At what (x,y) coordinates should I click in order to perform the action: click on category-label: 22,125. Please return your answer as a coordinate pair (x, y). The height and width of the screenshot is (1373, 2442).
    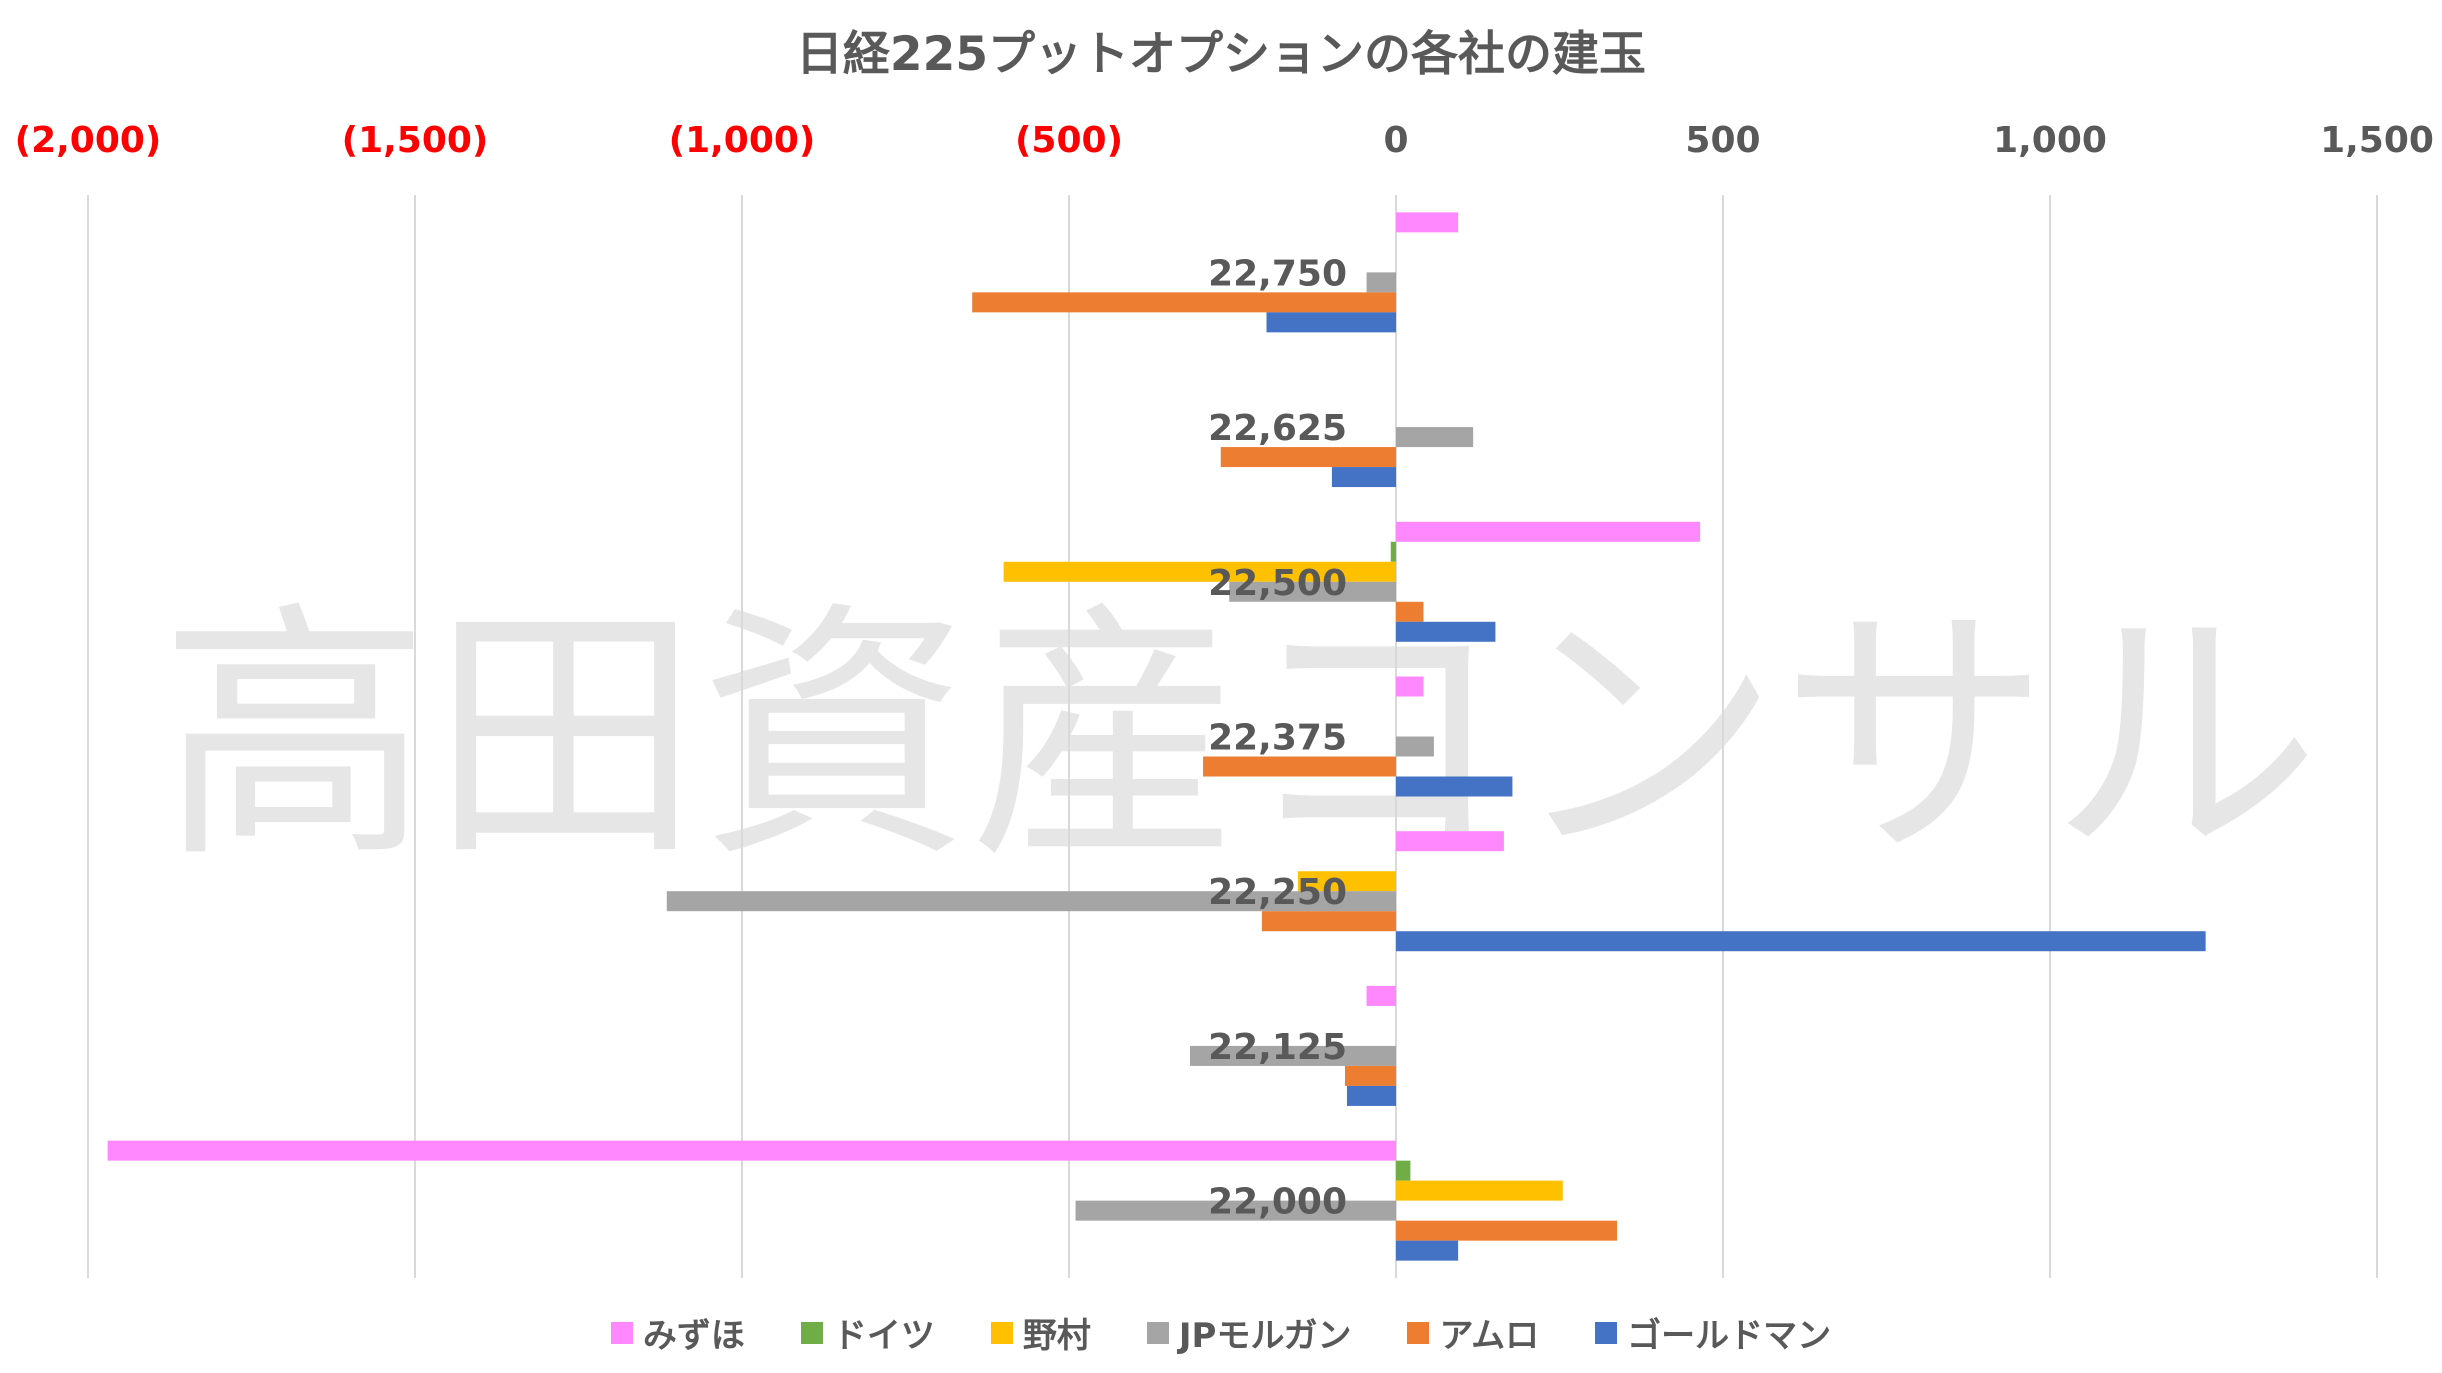
    Looking at the image, I should click on (1277, 1047).